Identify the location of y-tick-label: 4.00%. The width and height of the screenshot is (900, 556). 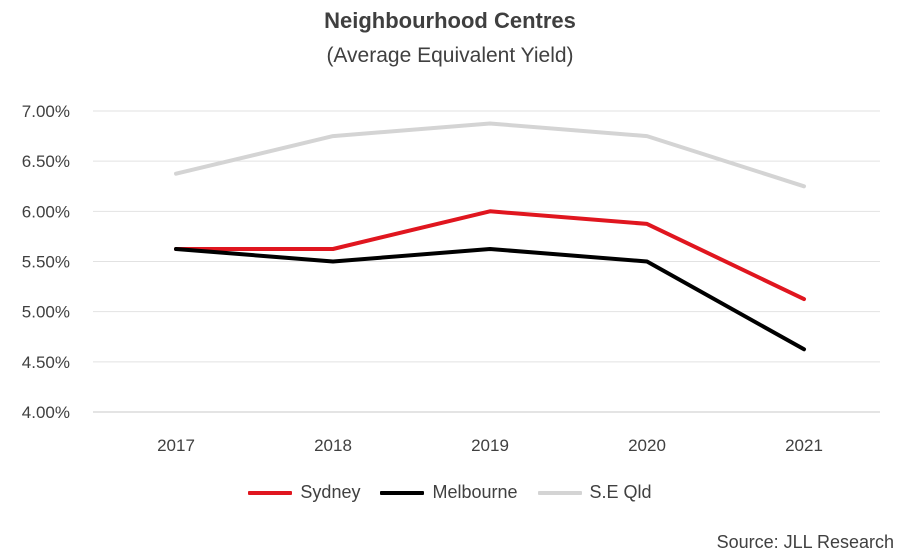
(46, 412).